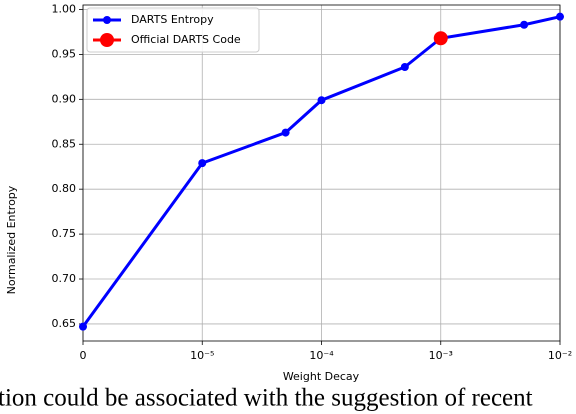 Image resolution: width=576 pixels, height=414 pixels. Describe the element at coordinates (64, 98) in the screenshot. I see `y-tick-label: 0.90` at that location.